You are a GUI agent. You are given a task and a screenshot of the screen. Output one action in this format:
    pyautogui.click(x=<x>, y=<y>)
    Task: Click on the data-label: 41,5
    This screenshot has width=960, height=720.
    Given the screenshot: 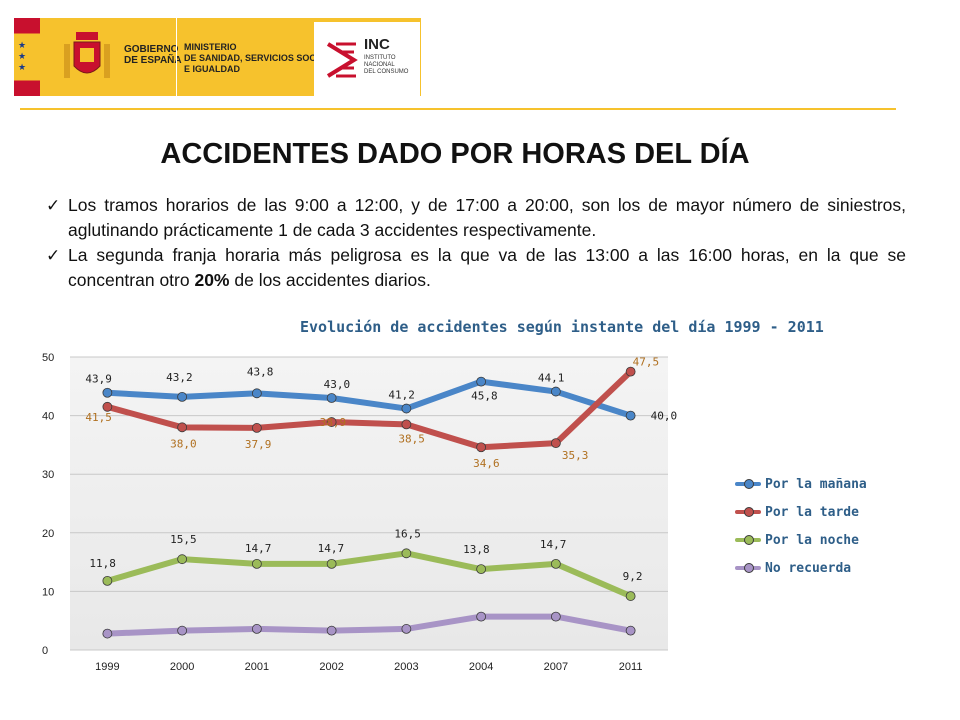 What is the action you would take?
    pyautogui.click(x=98, y=417)
    